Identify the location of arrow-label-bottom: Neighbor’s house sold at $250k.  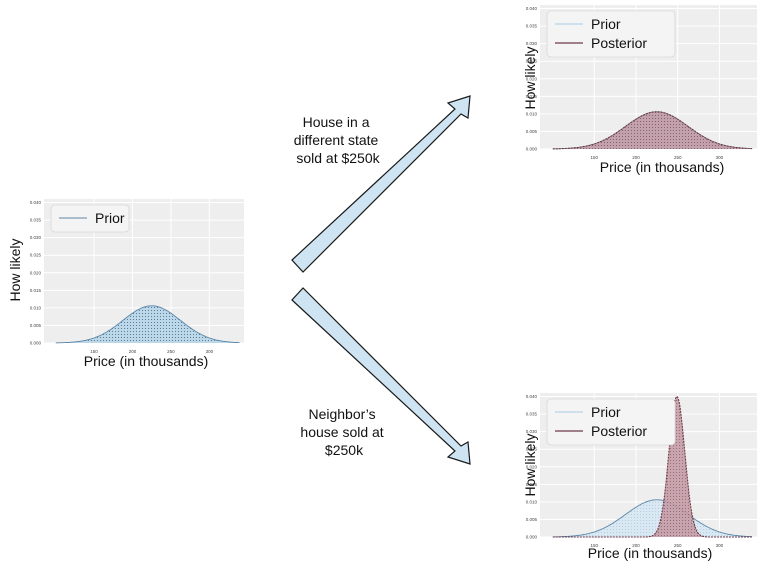
(343, 432).